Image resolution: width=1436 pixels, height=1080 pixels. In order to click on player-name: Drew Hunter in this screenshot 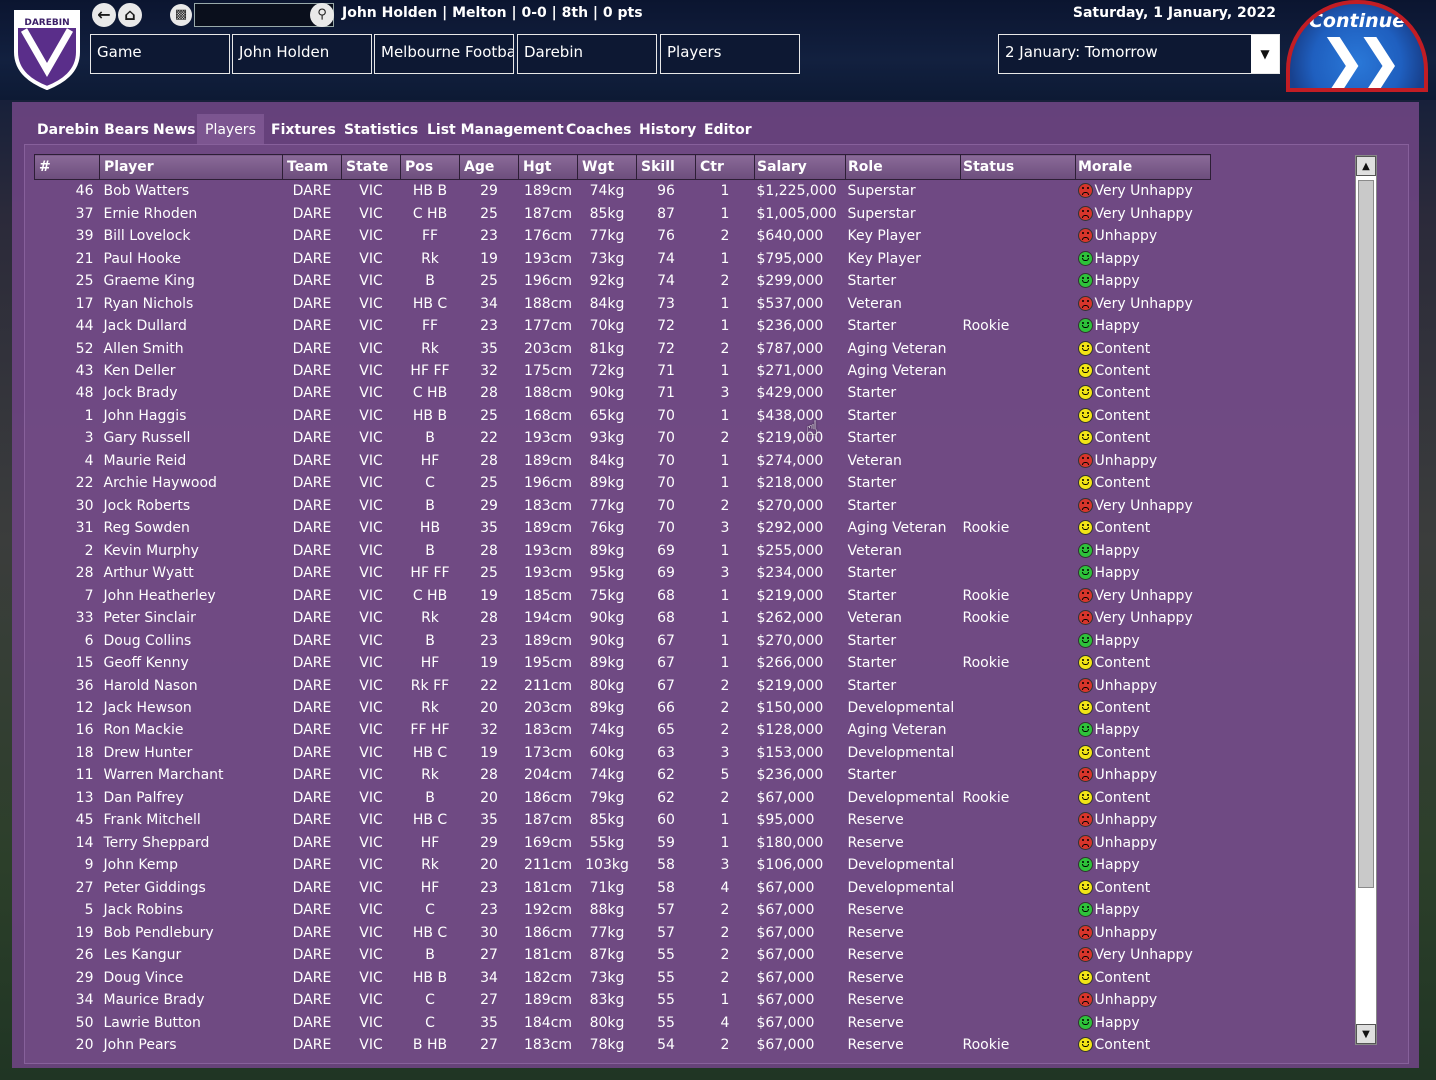, I will do `click(148, 752)`.